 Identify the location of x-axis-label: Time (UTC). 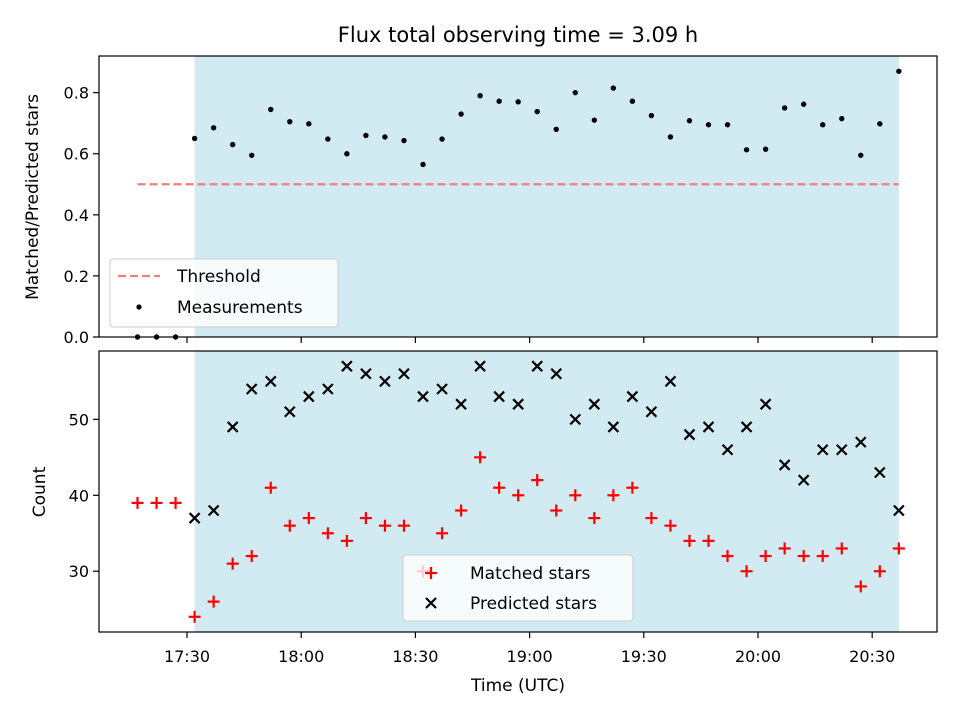
(517, 686).